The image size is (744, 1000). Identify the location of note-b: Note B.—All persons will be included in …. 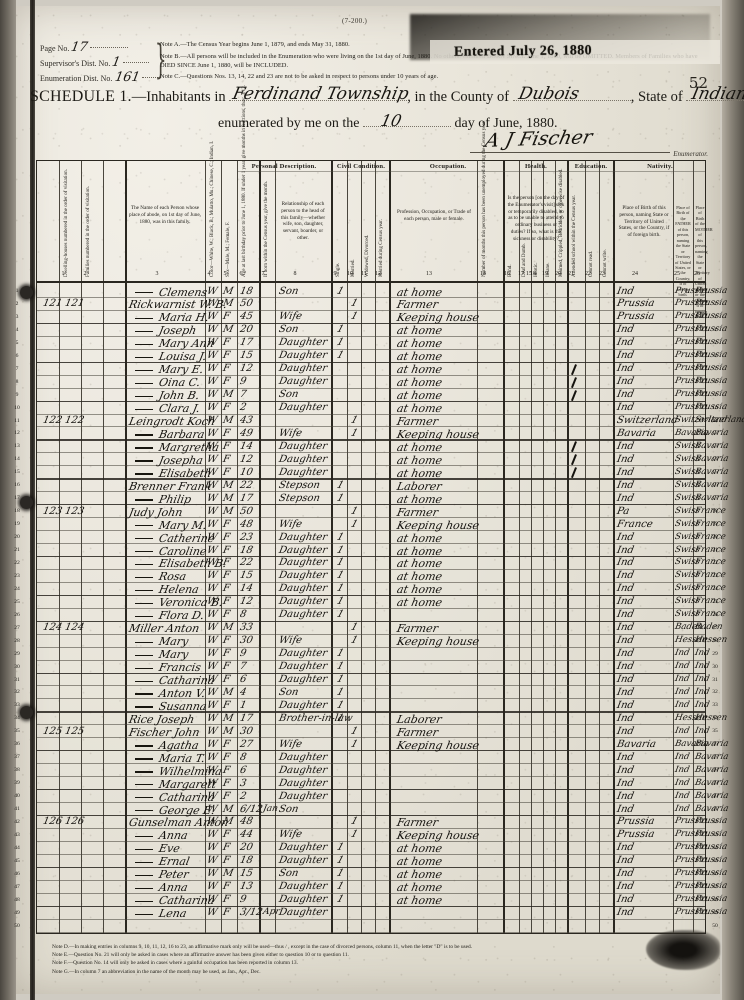
(429, 61).